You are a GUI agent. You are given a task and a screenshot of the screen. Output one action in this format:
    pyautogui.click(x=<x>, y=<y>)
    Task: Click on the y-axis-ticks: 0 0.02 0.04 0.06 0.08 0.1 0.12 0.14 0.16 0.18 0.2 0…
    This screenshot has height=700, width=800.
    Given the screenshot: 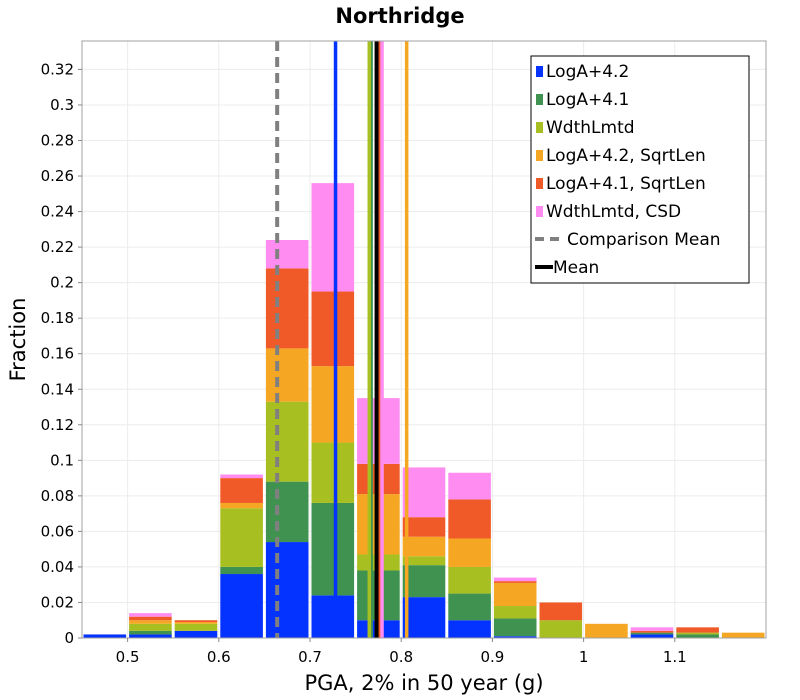 What is the action you would take?
    pyautogui.click(x=61, y=353)
    